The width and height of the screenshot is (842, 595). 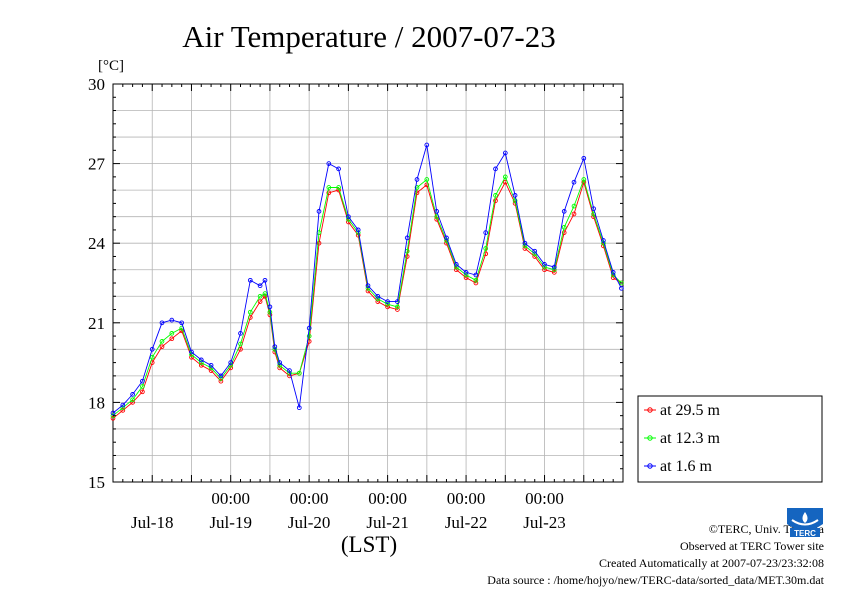 I want to click on legend-box, so click(x=730, y=439).